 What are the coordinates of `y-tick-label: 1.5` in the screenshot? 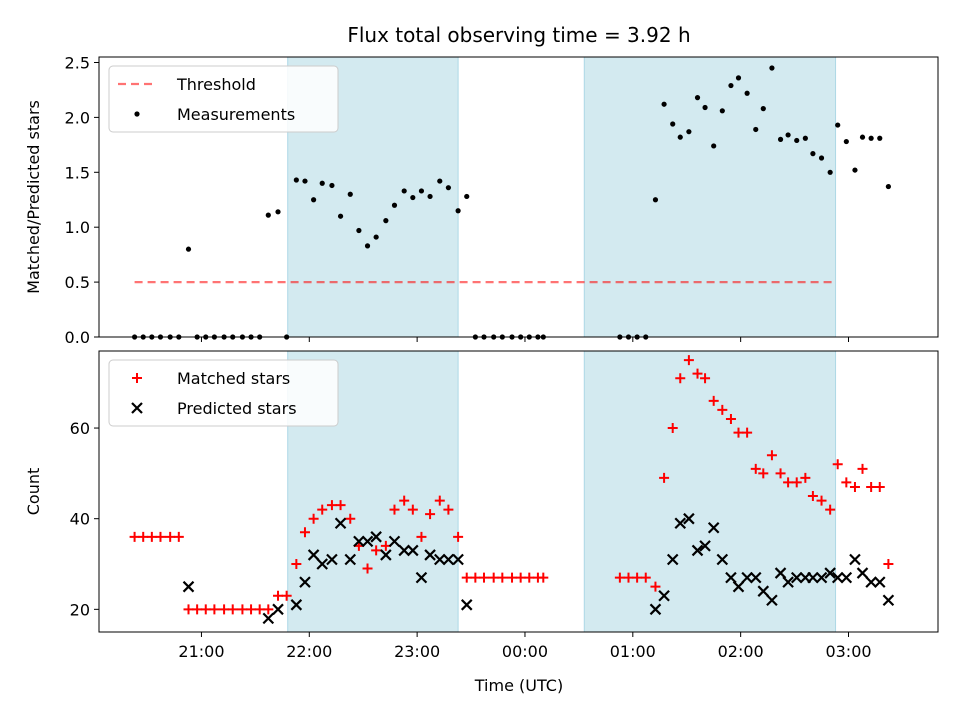 It's located at (77, 172).